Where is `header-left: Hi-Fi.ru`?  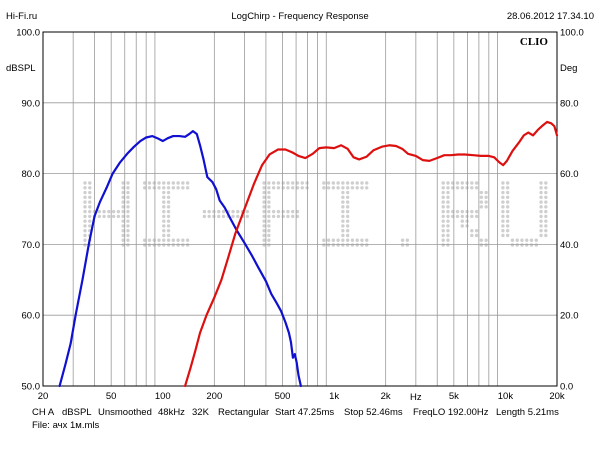 header-left: Hi-Fi.ru is located at coordinates (22, 16).